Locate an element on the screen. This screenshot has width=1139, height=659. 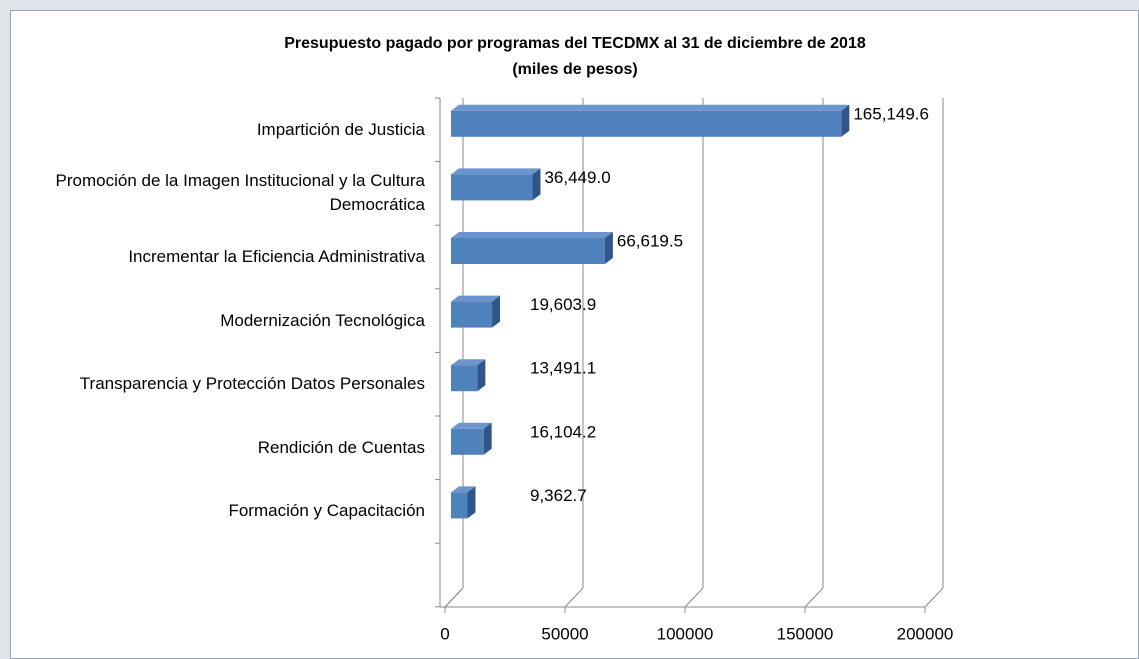
value-label: 36,449.0 is located at coordinates (577, 177).